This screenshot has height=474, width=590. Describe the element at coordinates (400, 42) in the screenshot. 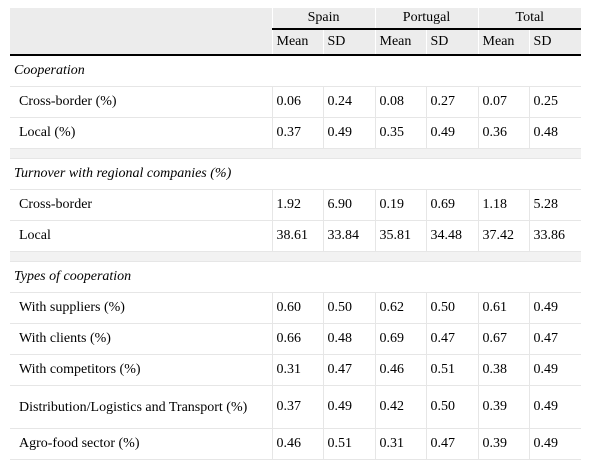

I see `col-header-portugal-mean: Mean` at that location.